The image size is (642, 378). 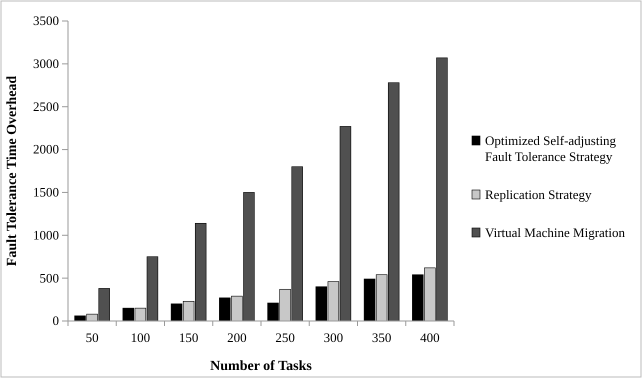 I want to click on y-axis-title: Fault Tolerance Time Overhead, so click(x=12, y=171).